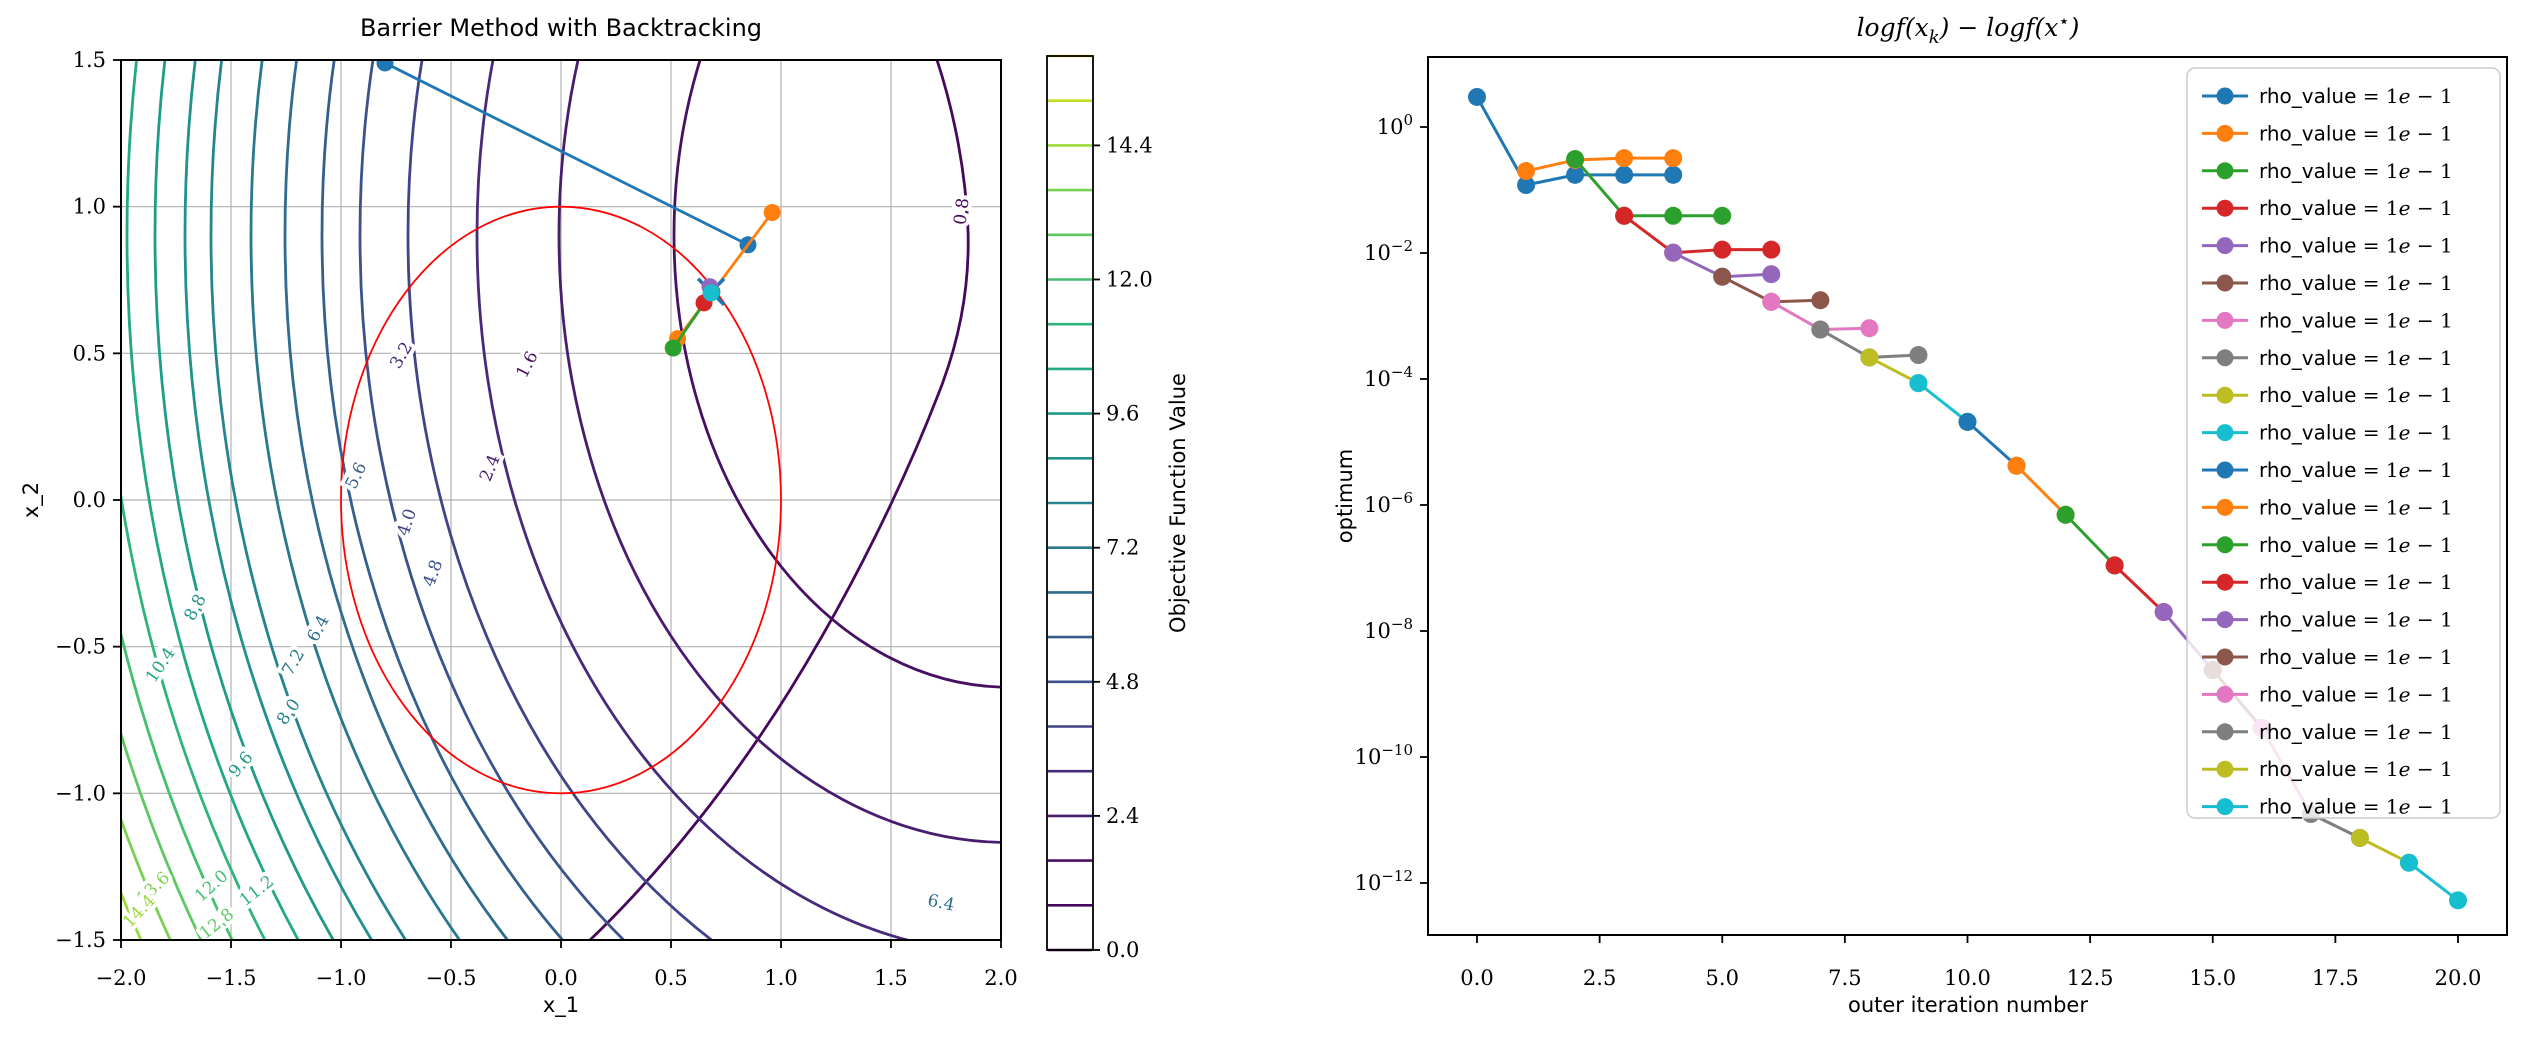 This screenshot has width=2526, height=1041. I want to click on y-tick-label: 1.5, so click(89, 60).